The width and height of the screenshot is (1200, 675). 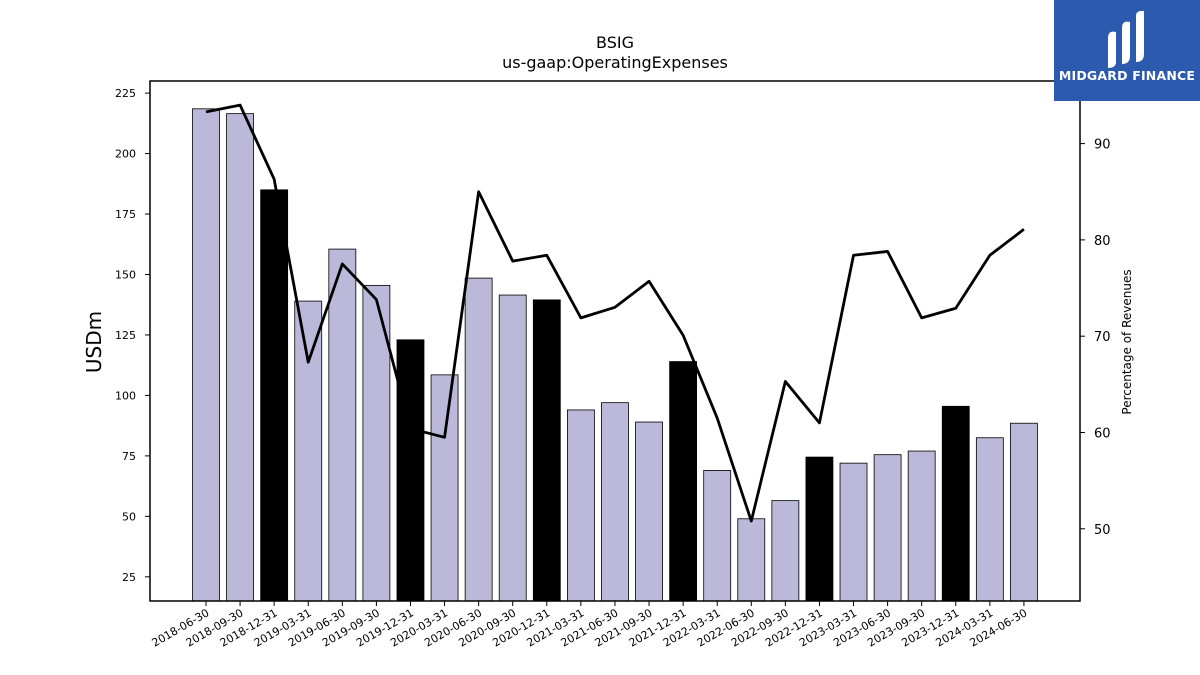 What do you see at coordinates (125, 214) in the screenshot?
I see `y-tick-label: 175` at bounding box center [125, 214].